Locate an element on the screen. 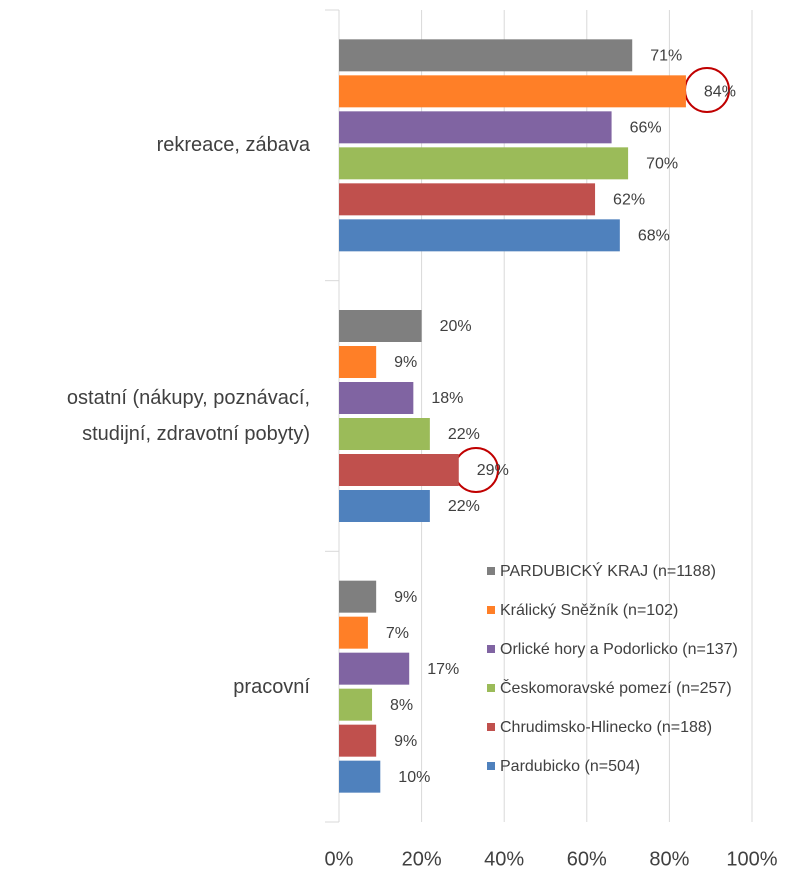  value-label: 18% is located at coordinates (447, 398).